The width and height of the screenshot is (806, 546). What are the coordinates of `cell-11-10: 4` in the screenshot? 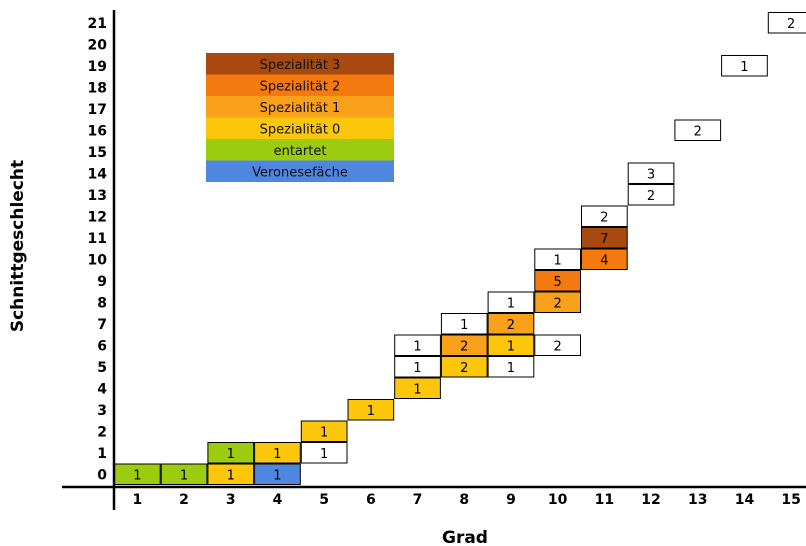 It's located at (604, 259).